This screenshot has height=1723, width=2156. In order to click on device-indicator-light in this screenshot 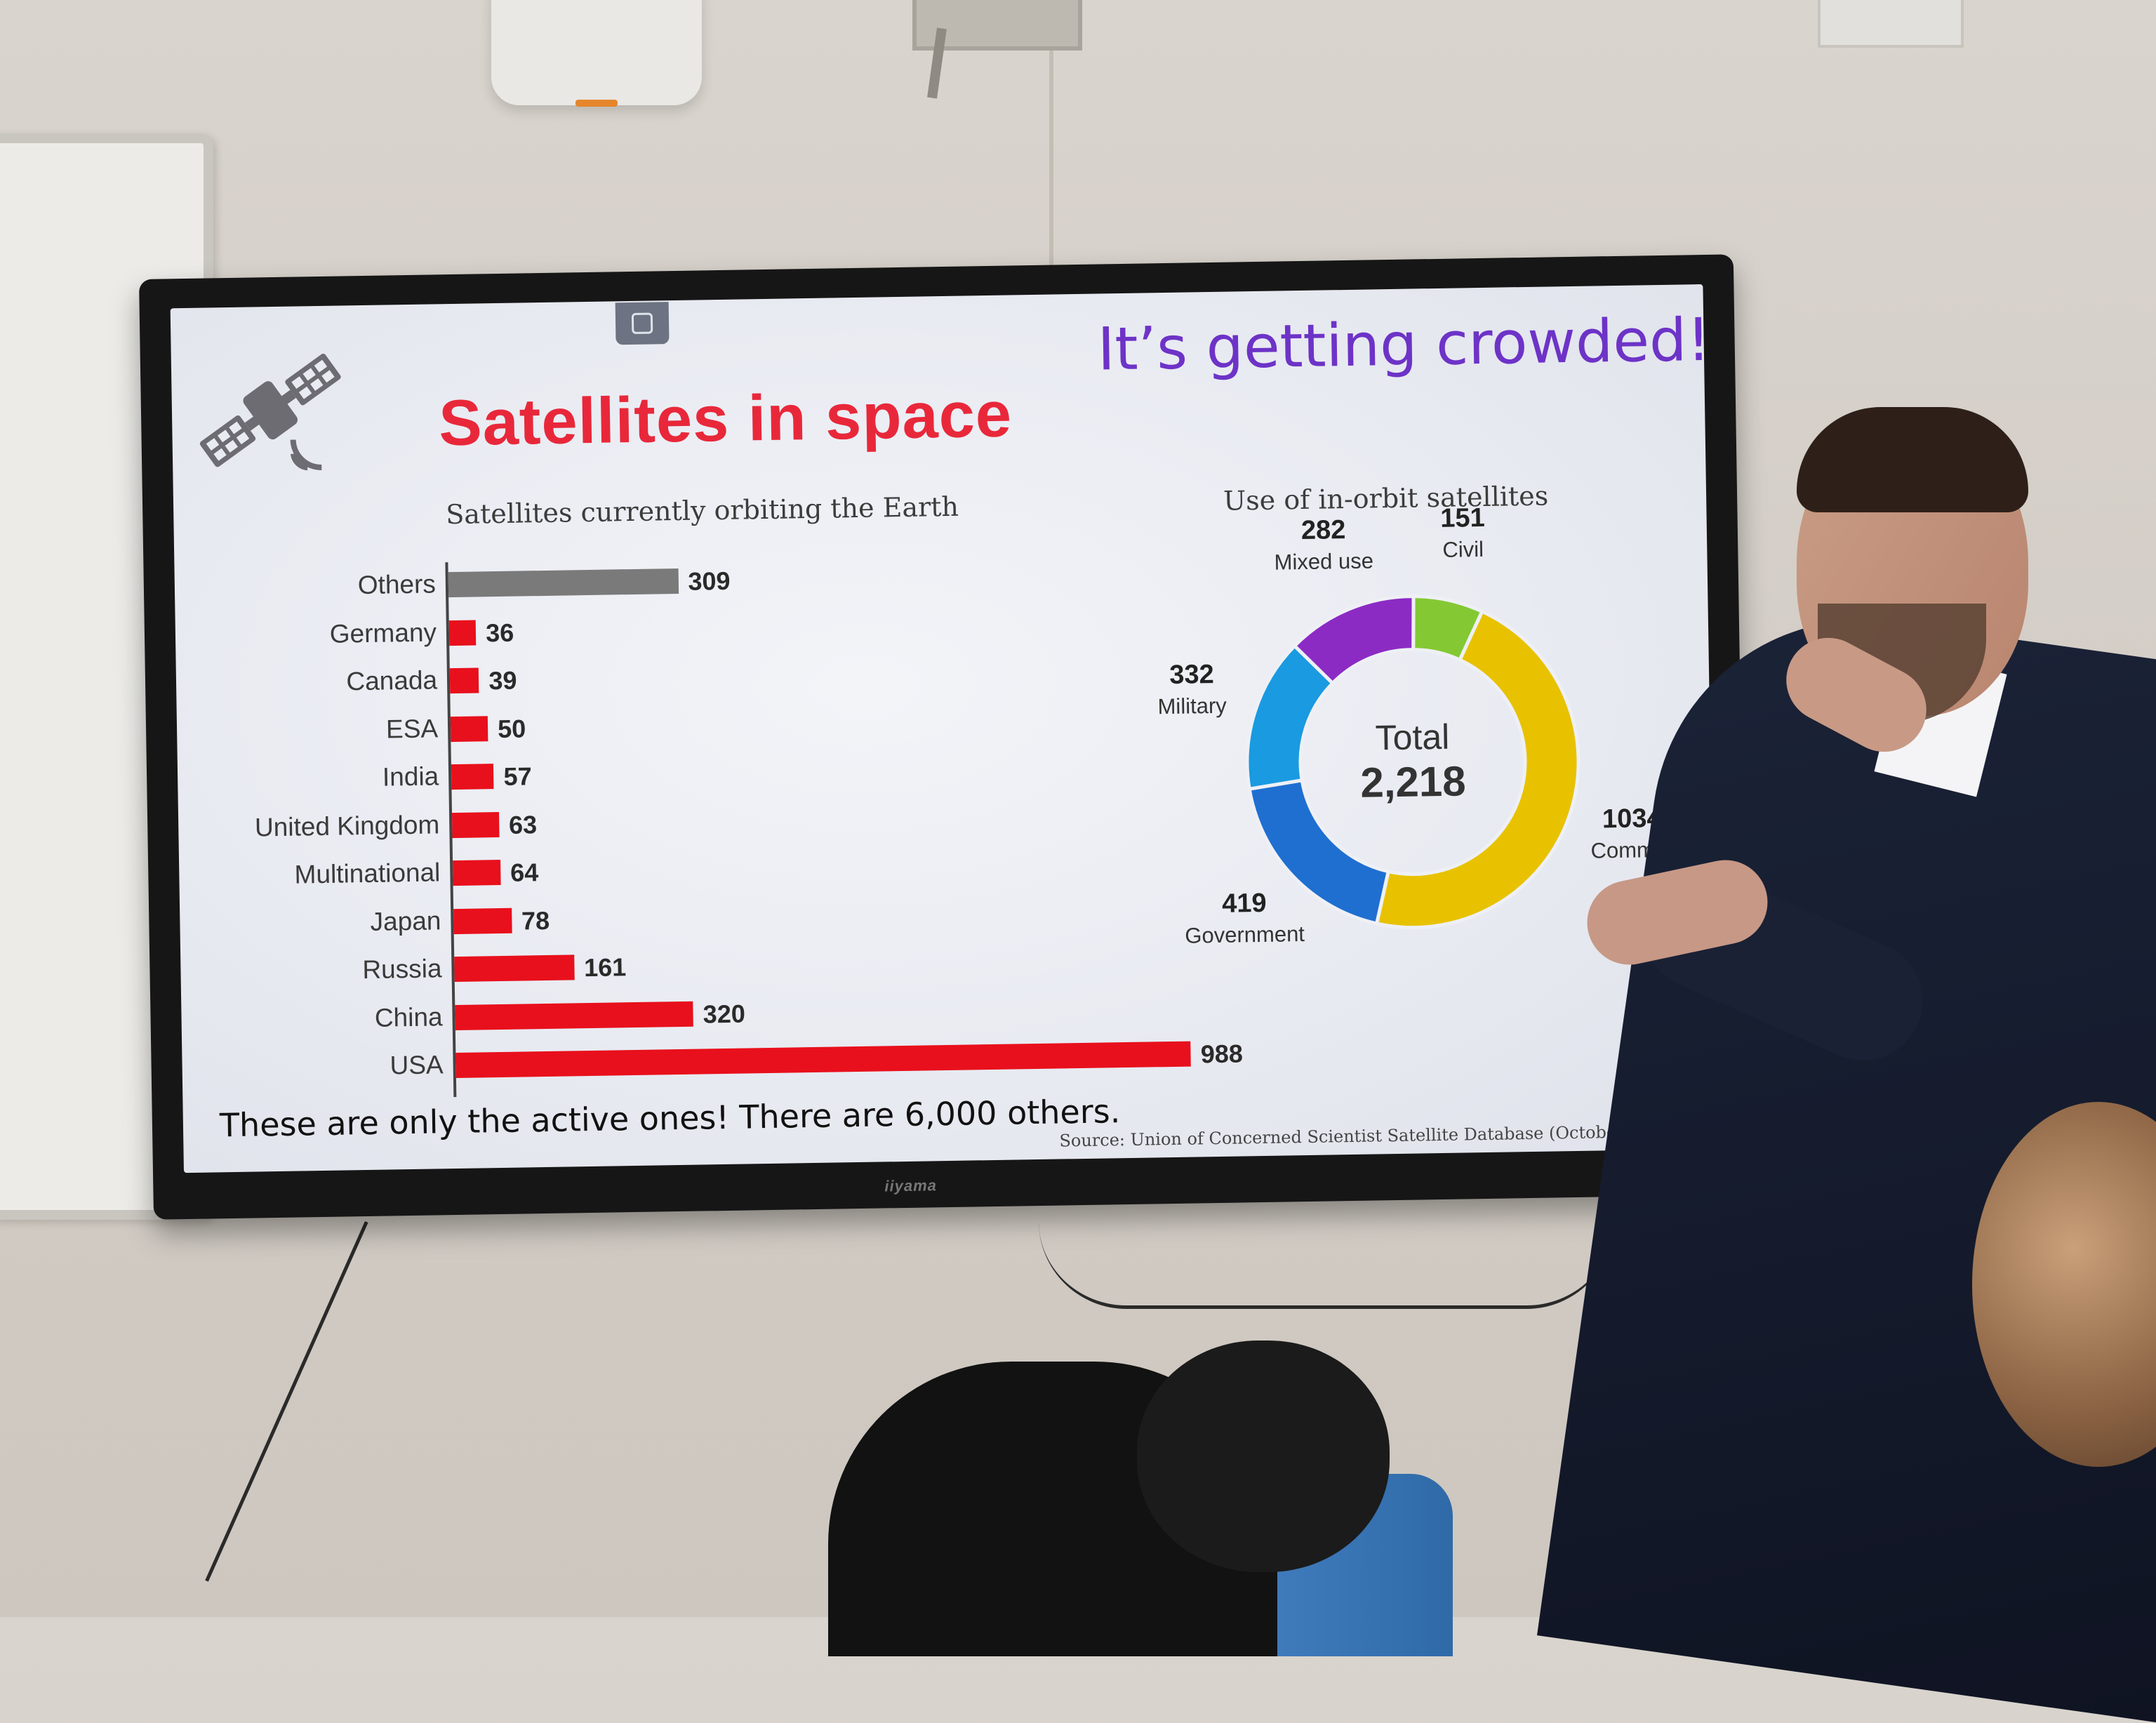, I will do `click(596, 104)`.